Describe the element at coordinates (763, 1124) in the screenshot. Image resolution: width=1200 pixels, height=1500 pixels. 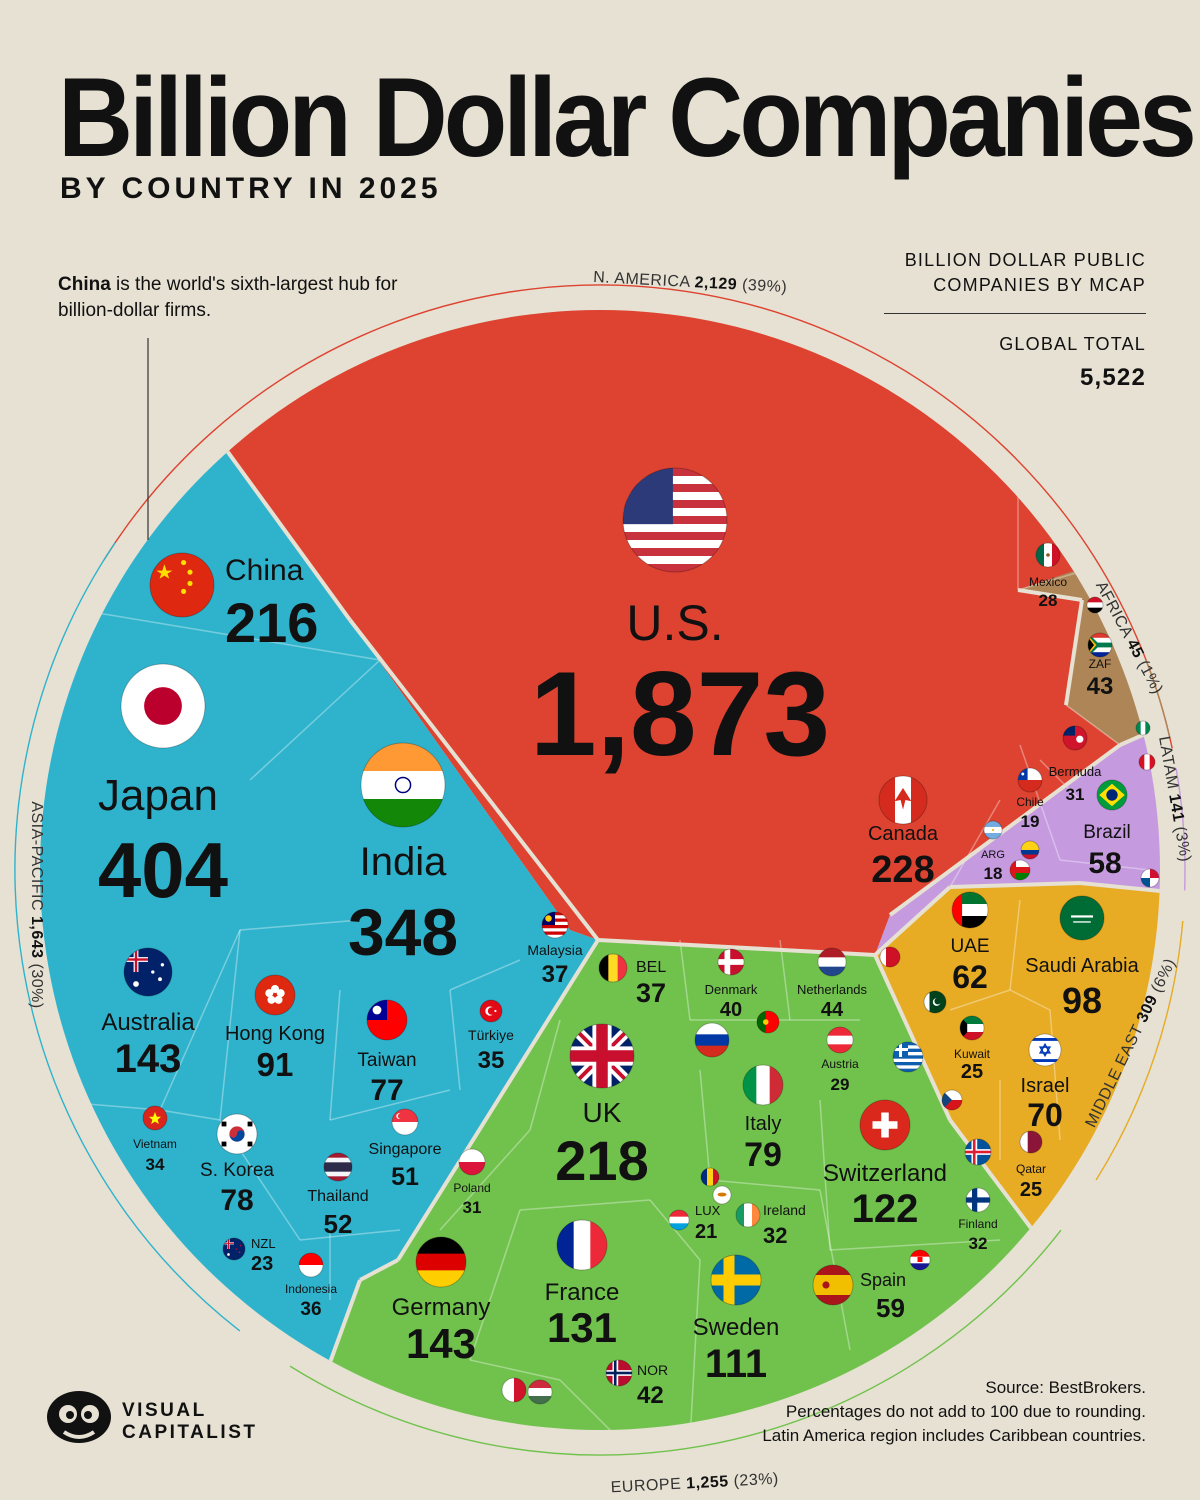
I see `country-label-italy: Italy` at that location.